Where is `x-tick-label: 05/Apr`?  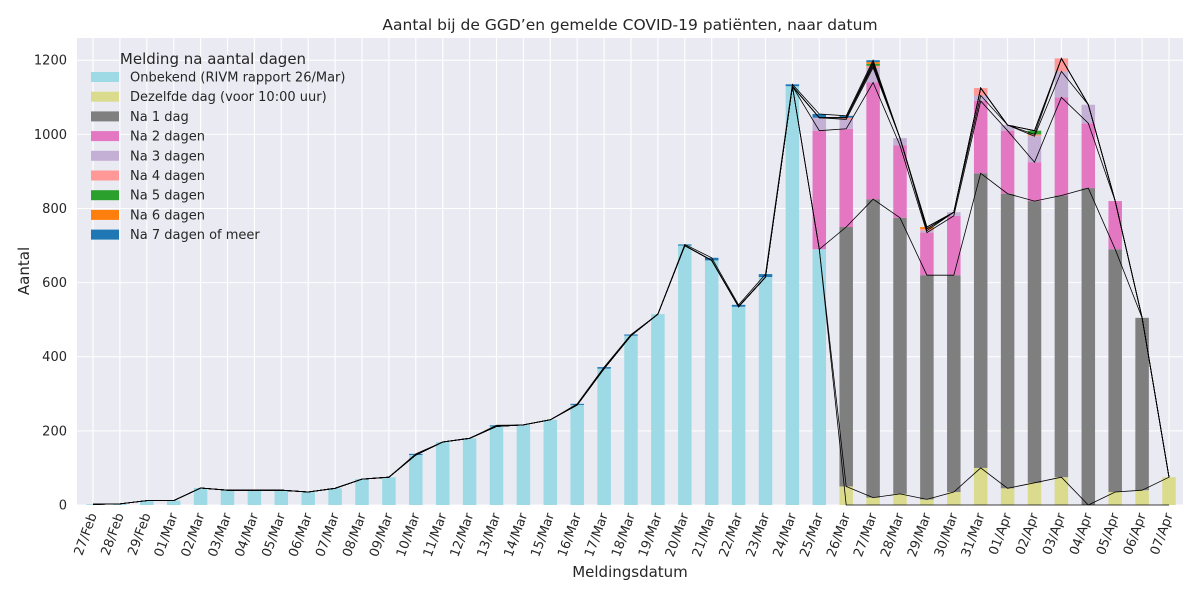 x-tick-label: 05/Apr is located at coordinates (1108, 534).